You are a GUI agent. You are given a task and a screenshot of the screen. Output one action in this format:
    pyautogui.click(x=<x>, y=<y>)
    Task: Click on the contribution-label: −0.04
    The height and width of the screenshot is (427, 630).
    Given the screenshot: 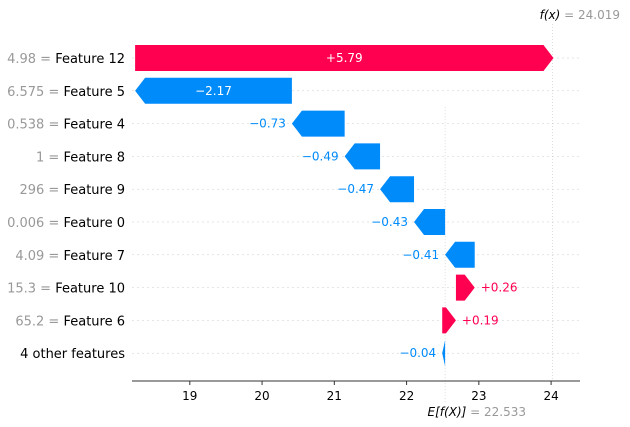 What is the action you would take?
    pyautogui.click(x=417, y=353)
    